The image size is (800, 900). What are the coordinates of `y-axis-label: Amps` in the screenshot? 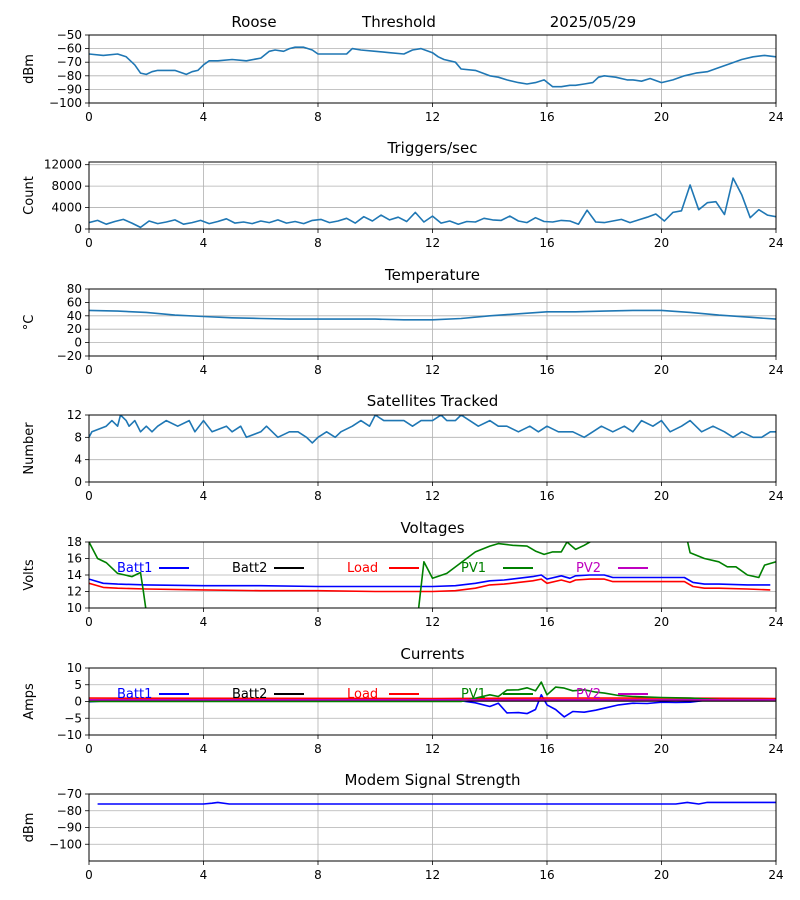 It's located at (29, 701).